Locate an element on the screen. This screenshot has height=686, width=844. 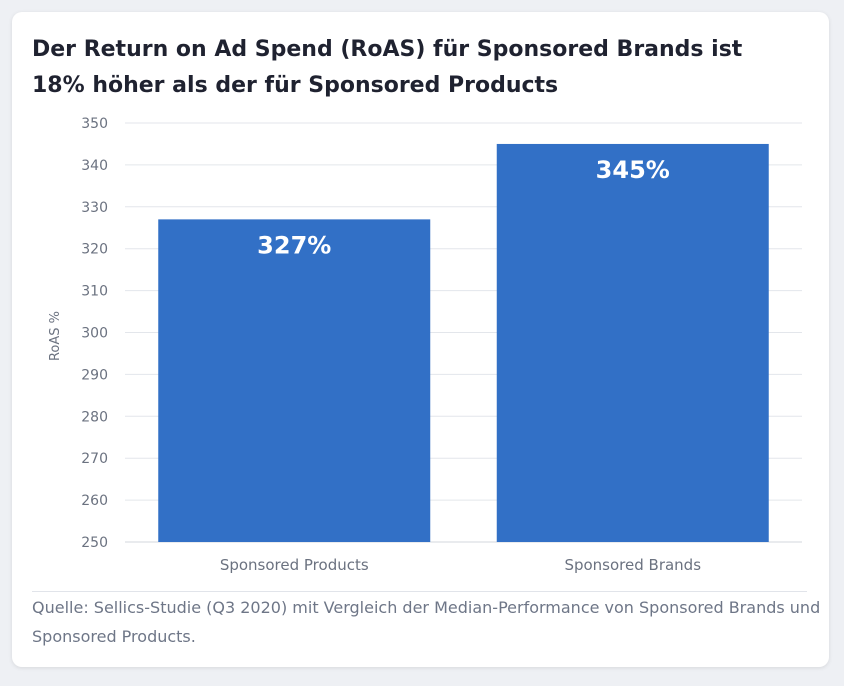
y-tick-label: 290 is located at coordinates (94, 375).